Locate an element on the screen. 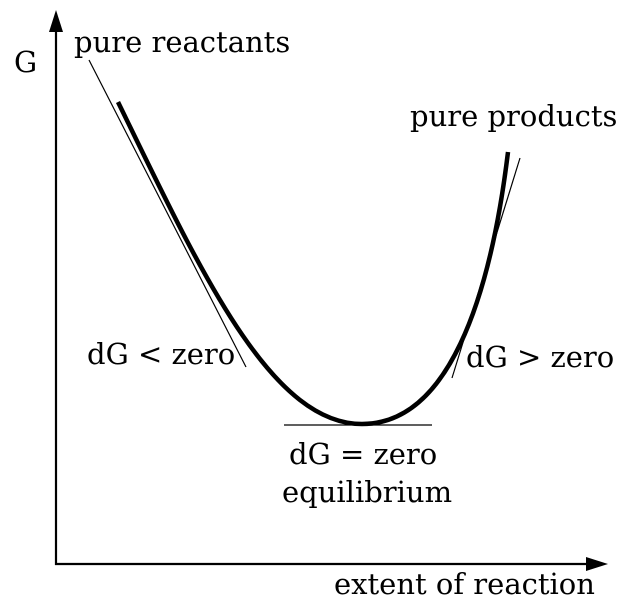 The image size is (640, 612). right-tangent-line is located at coordinates (486, 268).